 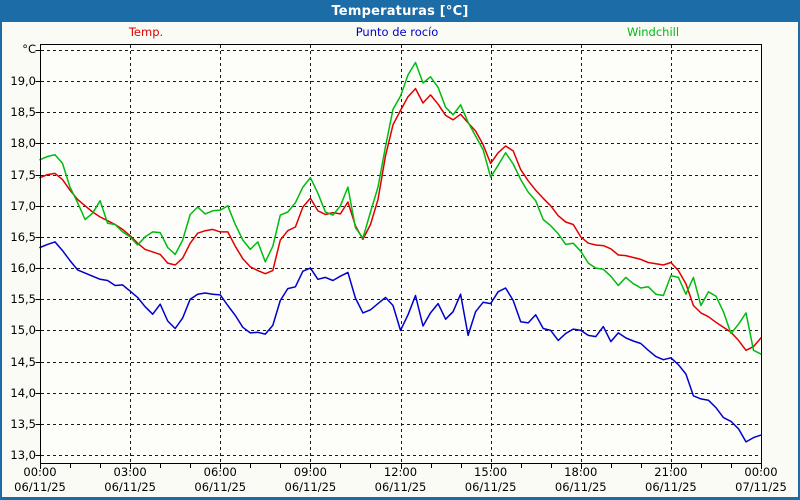 I want to click on x-tick-date-label: 07/11/25, so click(x=761, y=487).